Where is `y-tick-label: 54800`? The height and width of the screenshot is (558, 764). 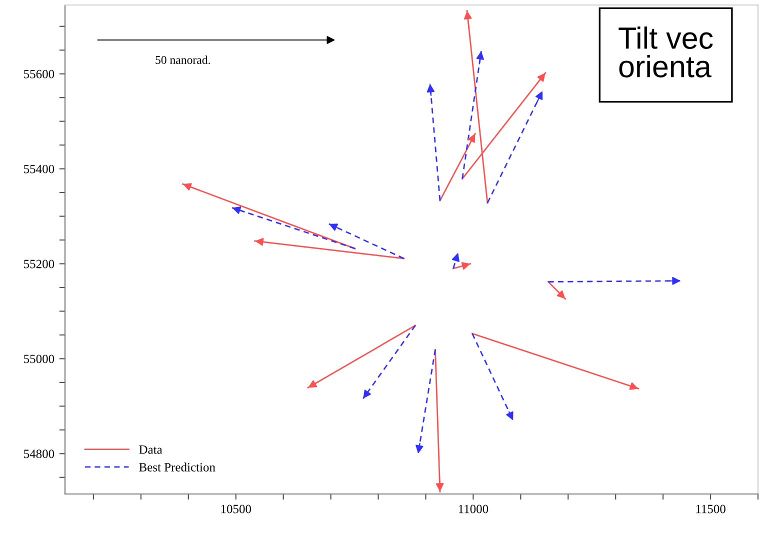
y-tick-label: 54800 is located at coordinates (39, 454).